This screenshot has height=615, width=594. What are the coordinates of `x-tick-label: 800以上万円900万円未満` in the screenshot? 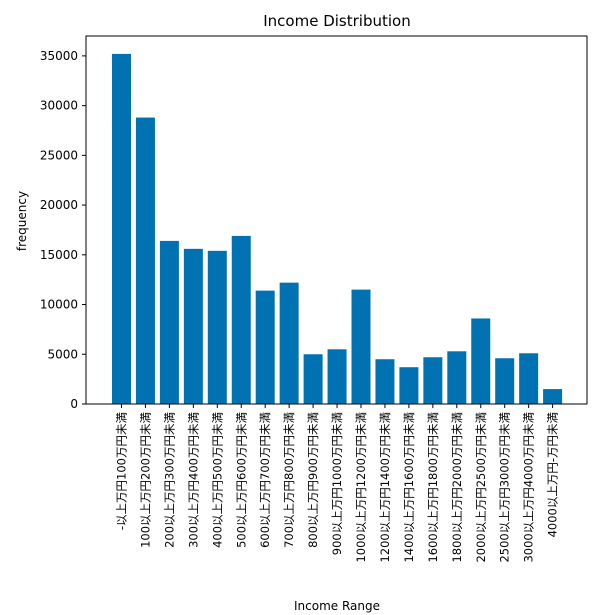 It's located at (313, 480).